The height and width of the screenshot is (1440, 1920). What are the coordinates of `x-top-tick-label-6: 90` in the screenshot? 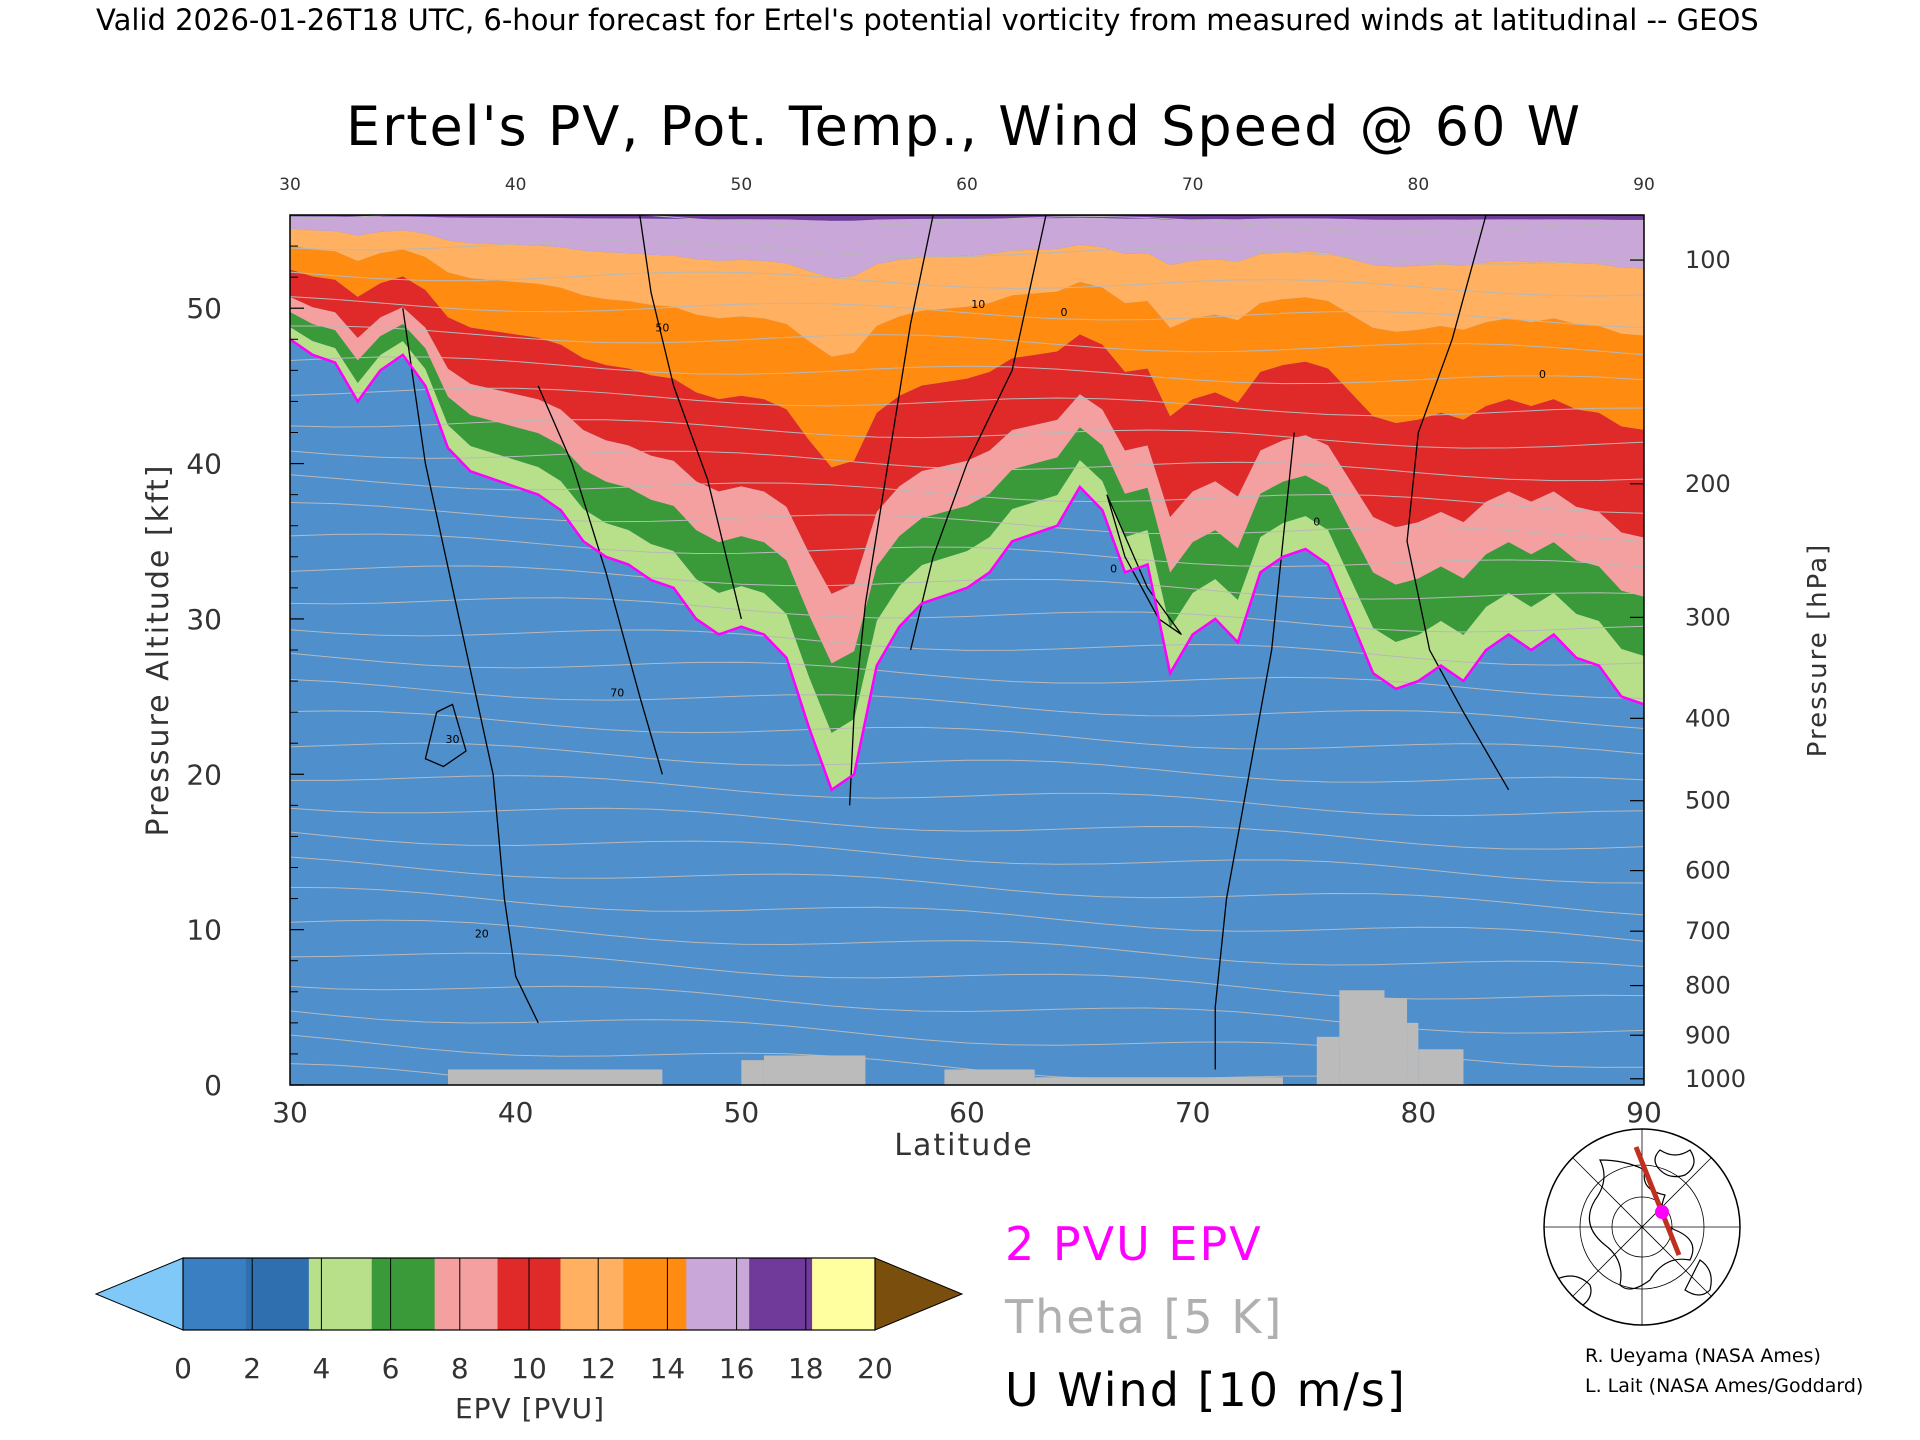 It's located at (1644, 185).